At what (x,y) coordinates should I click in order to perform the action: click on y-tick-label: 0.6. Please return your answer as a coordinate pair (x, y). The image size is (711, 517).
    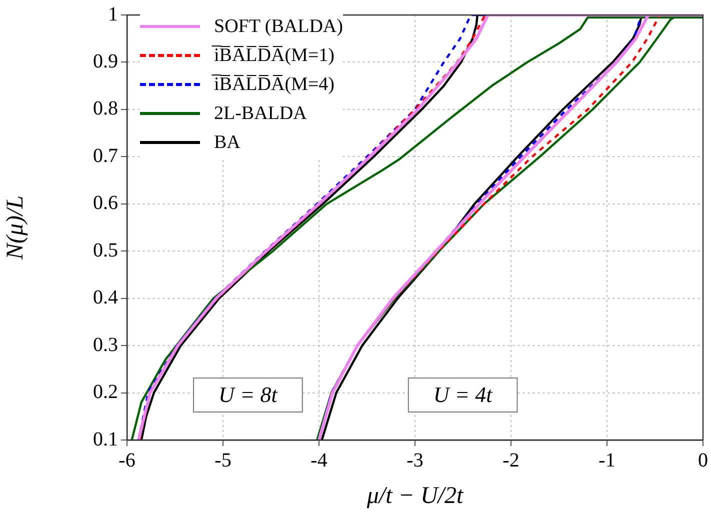
    Looking at the image, I should click on (105, 203).